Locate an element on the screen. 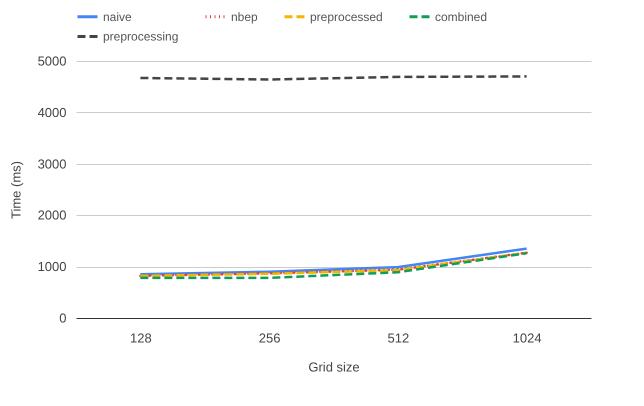 The width and height of the screenshot is (644, 406). y-tick-label: 2000 is located at coordinates (52, 215).